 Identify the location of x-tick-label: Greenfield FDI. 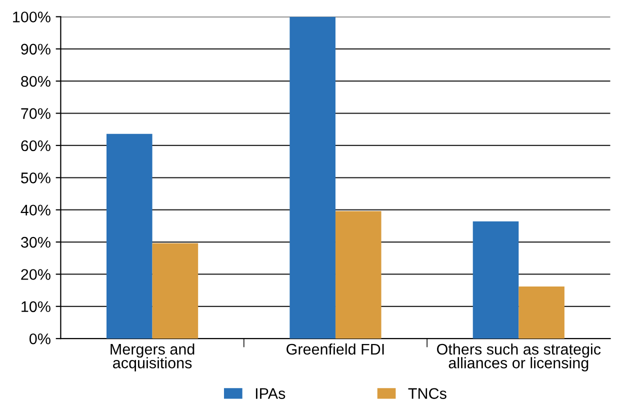
(335, 349).